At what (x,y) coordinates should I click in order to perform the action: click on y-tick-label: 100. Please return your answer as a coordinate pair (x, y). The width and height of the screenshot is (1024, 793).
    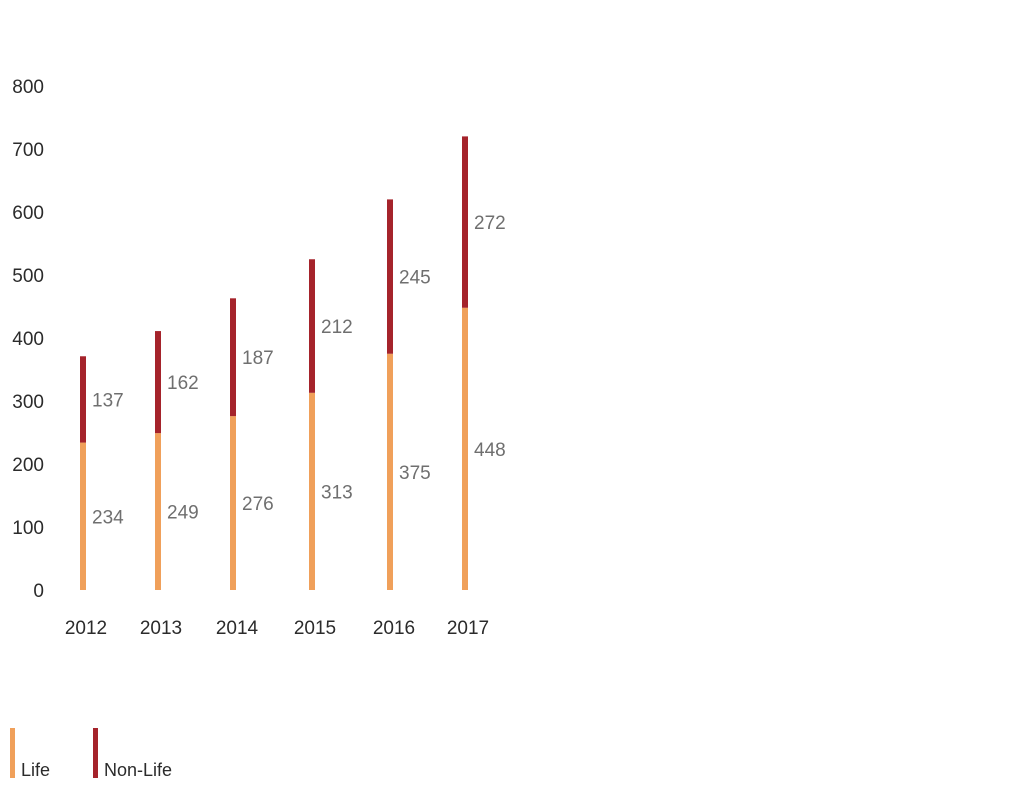
    Looking at the image, I should click on (28, 528).